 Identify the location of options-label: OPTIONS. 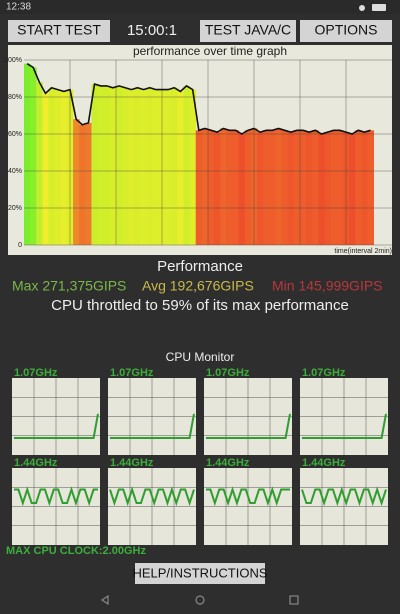
(345, 30).